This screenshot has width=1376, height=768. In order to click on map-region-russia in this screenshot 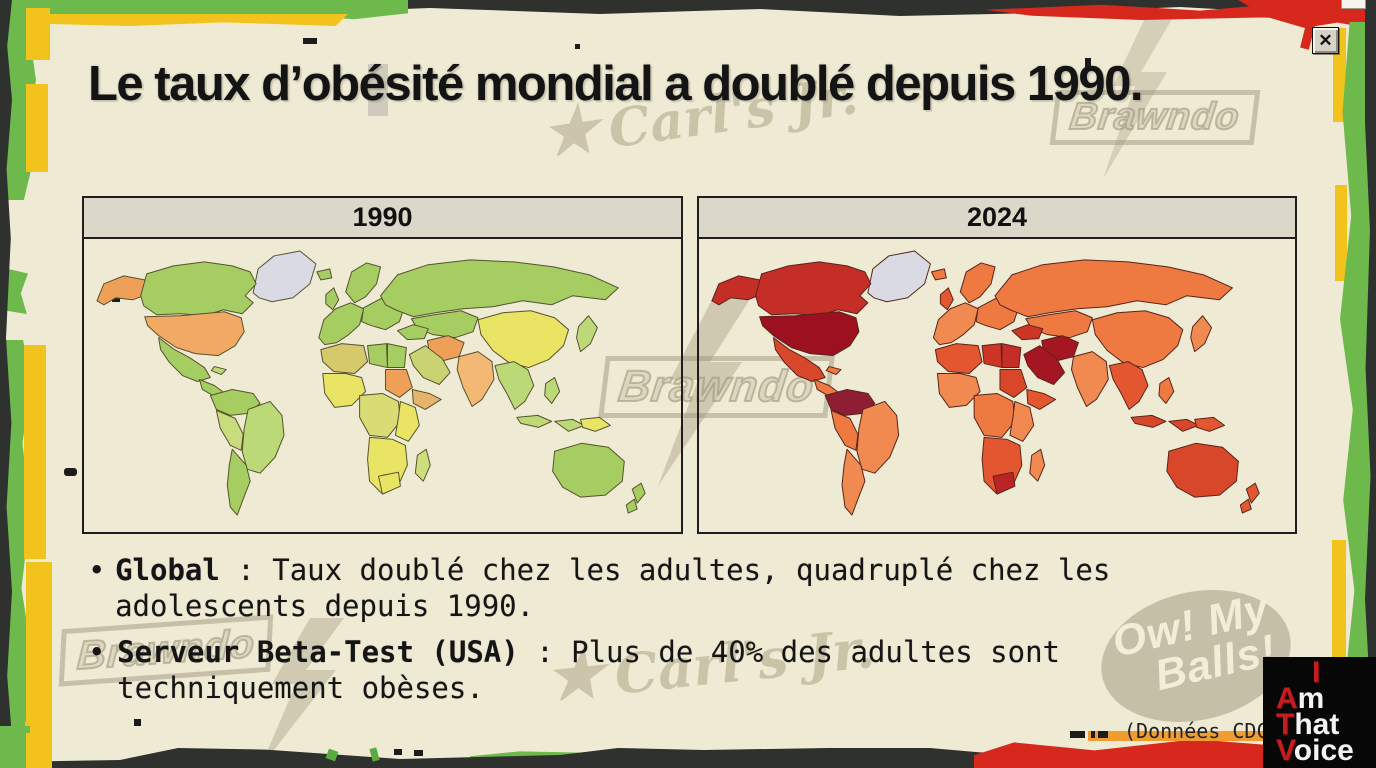, I will do `click(499, 288)`.